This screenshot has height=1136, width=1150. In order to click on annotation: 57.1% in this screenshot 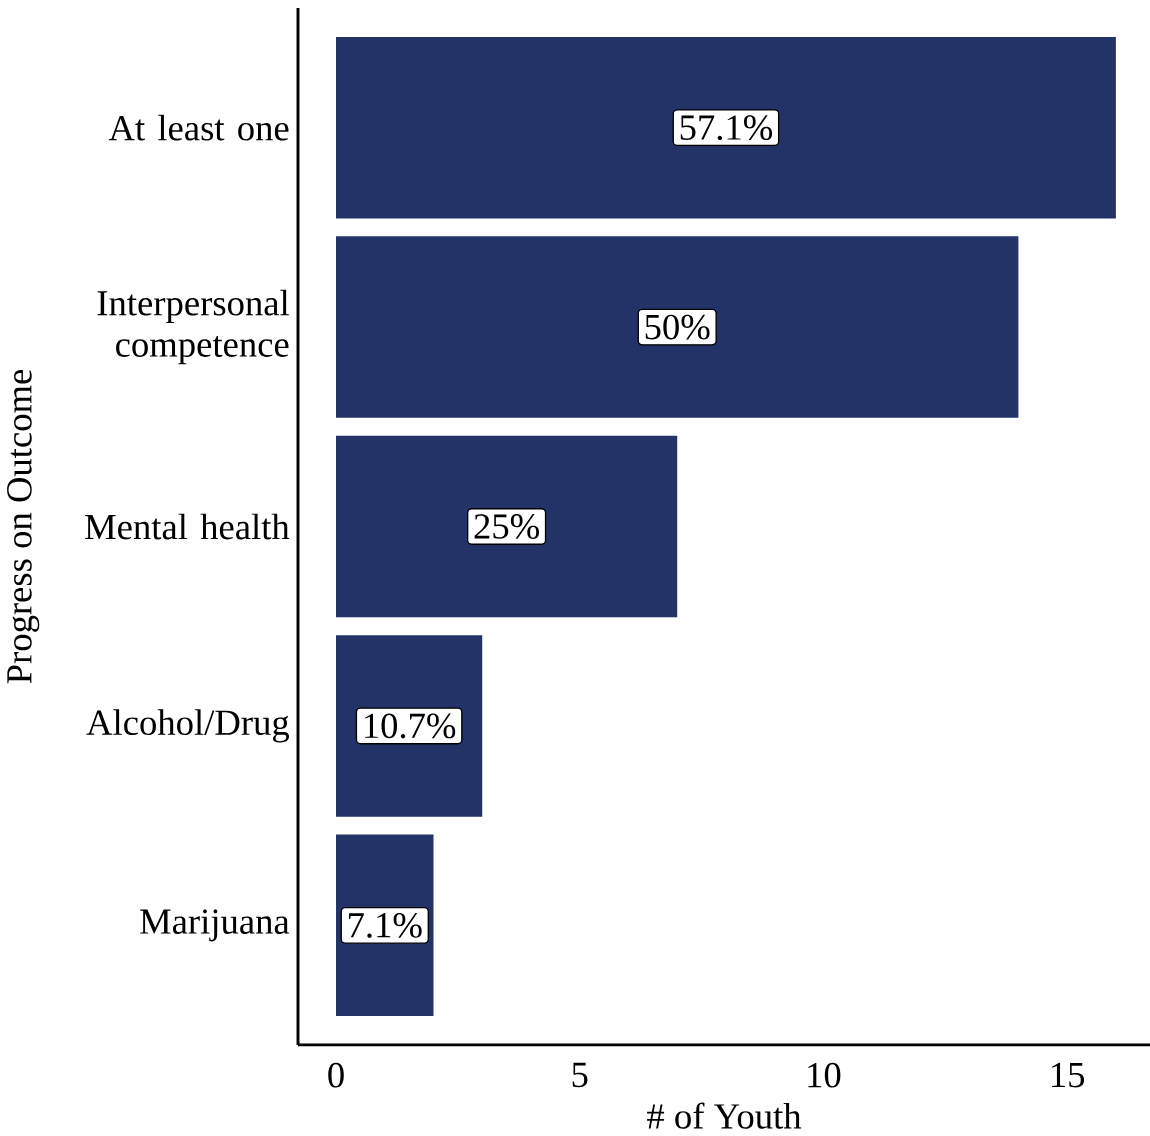, I will do `click(726, 128)`.